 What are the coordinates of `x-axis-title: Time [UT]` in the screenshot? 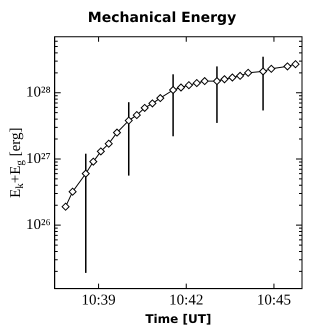 It's located at (178, 319).